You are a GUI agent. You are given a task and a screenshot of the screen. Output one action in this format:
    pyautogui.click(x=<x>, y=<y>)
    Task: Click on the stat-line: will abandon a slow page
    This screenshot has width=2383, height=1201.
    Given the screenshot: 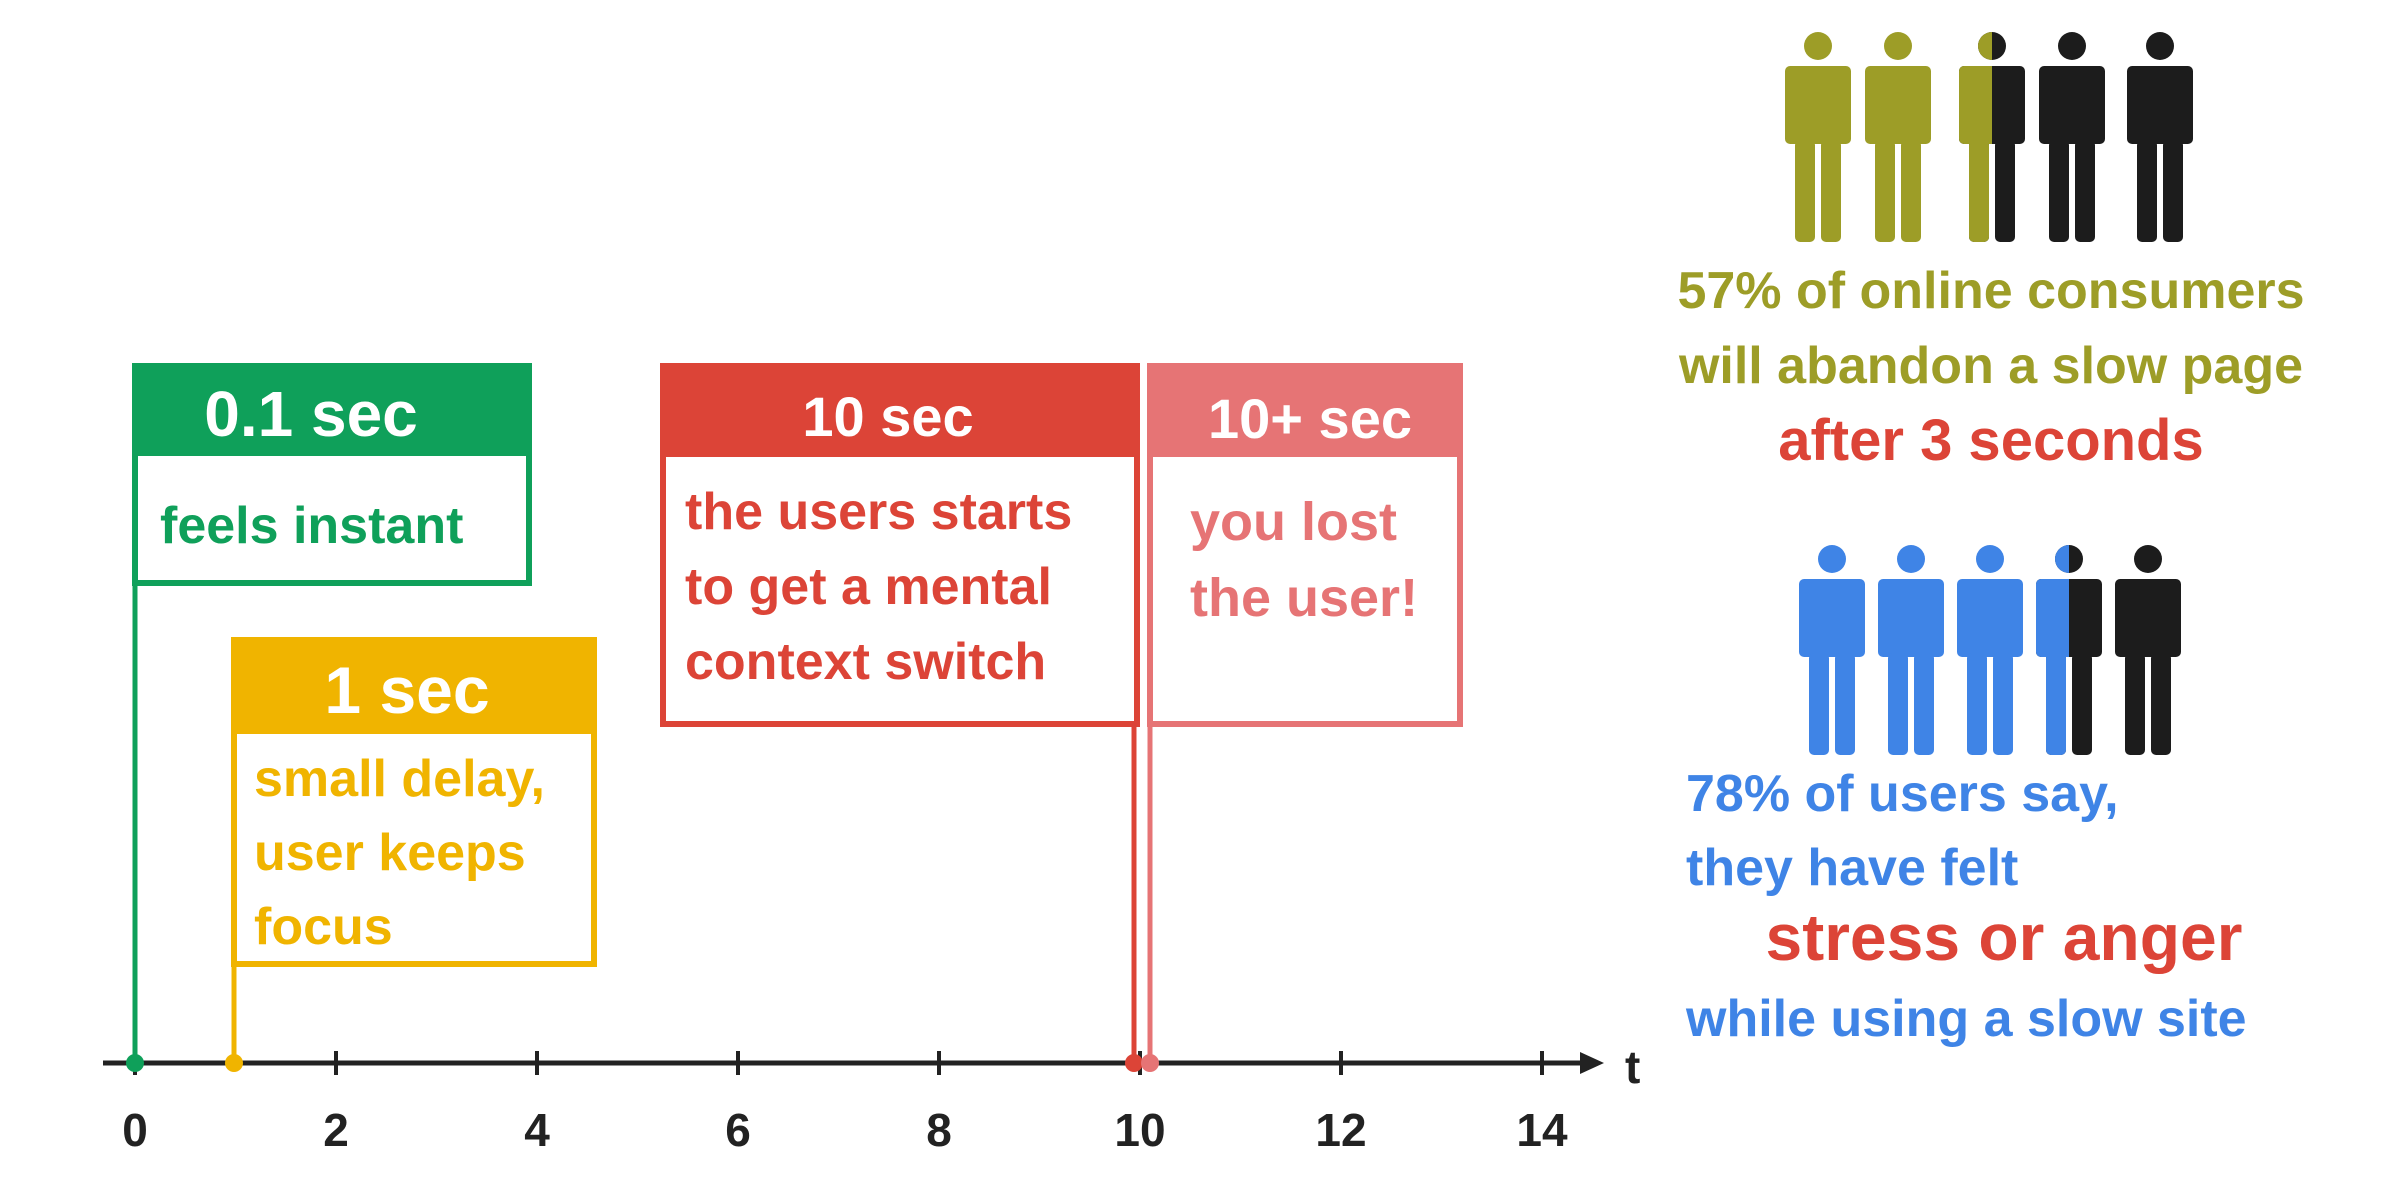 What is the action you would take?
    pyautogui.click(x=1990, y=366)
    